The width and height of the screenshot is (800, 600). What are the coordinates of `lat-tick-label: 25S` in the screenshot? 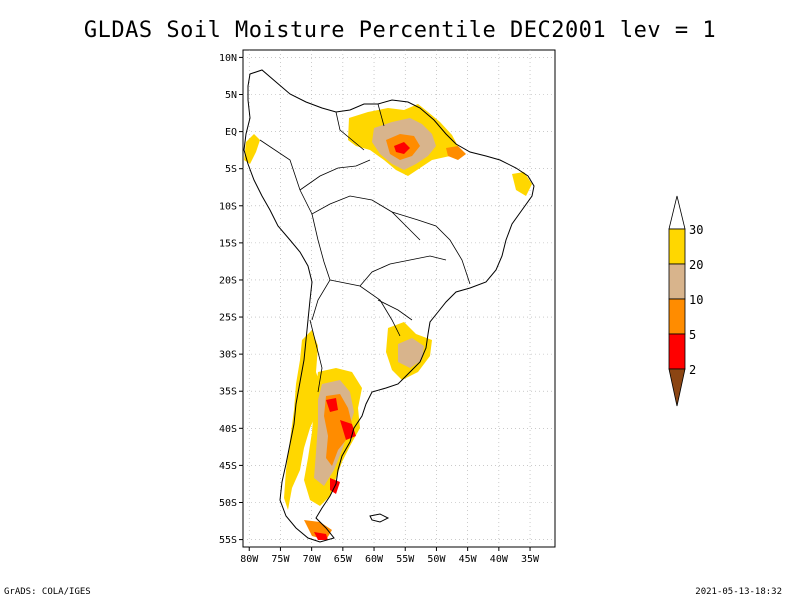 It's located at (228, 318).